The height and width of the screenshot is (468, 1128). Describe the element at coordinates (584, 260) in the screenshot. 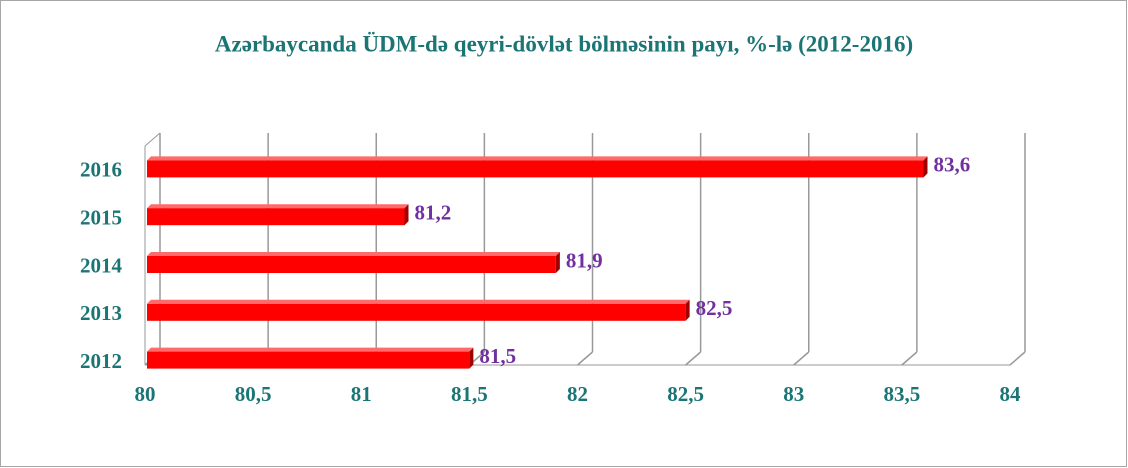

I see `value-label: 81,9` at that location.